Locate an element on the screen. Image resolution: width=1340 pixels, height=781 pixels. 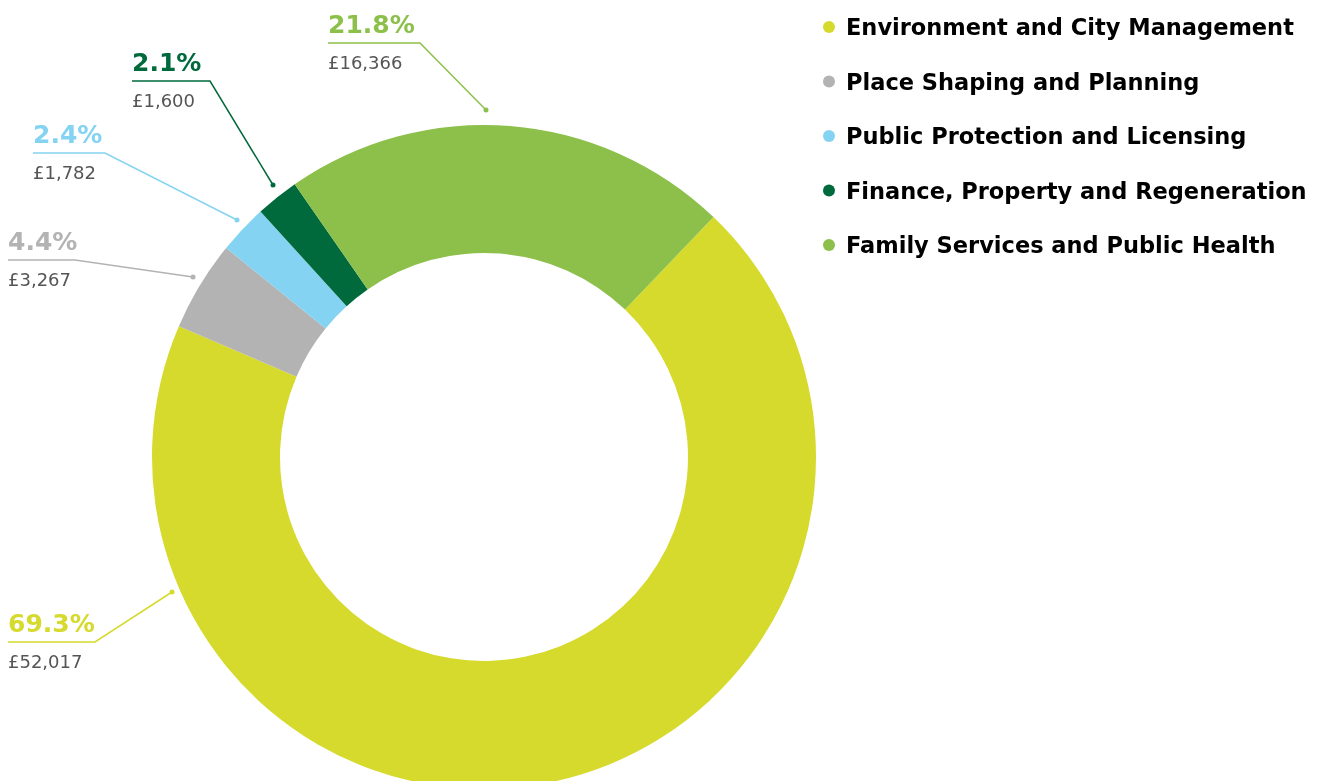
legend-label: Public Protection and Licensing is located at coordinates (1046, 136).